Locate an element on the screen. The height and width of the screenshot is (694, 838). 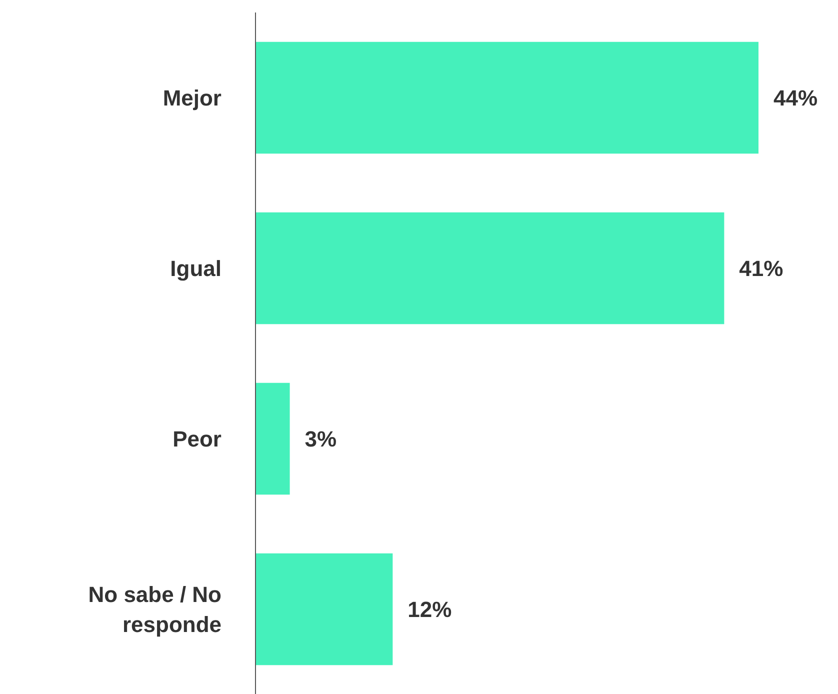
y-tick-label: No sabe / No responde is located at coordinates (155, 609).